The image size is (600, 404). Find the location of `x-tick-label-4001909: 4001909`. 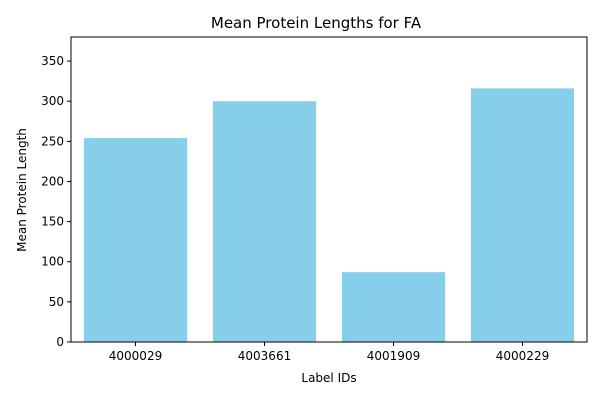

x-tick-label-4001909: 4001909 is located at coordinates (393, 356).